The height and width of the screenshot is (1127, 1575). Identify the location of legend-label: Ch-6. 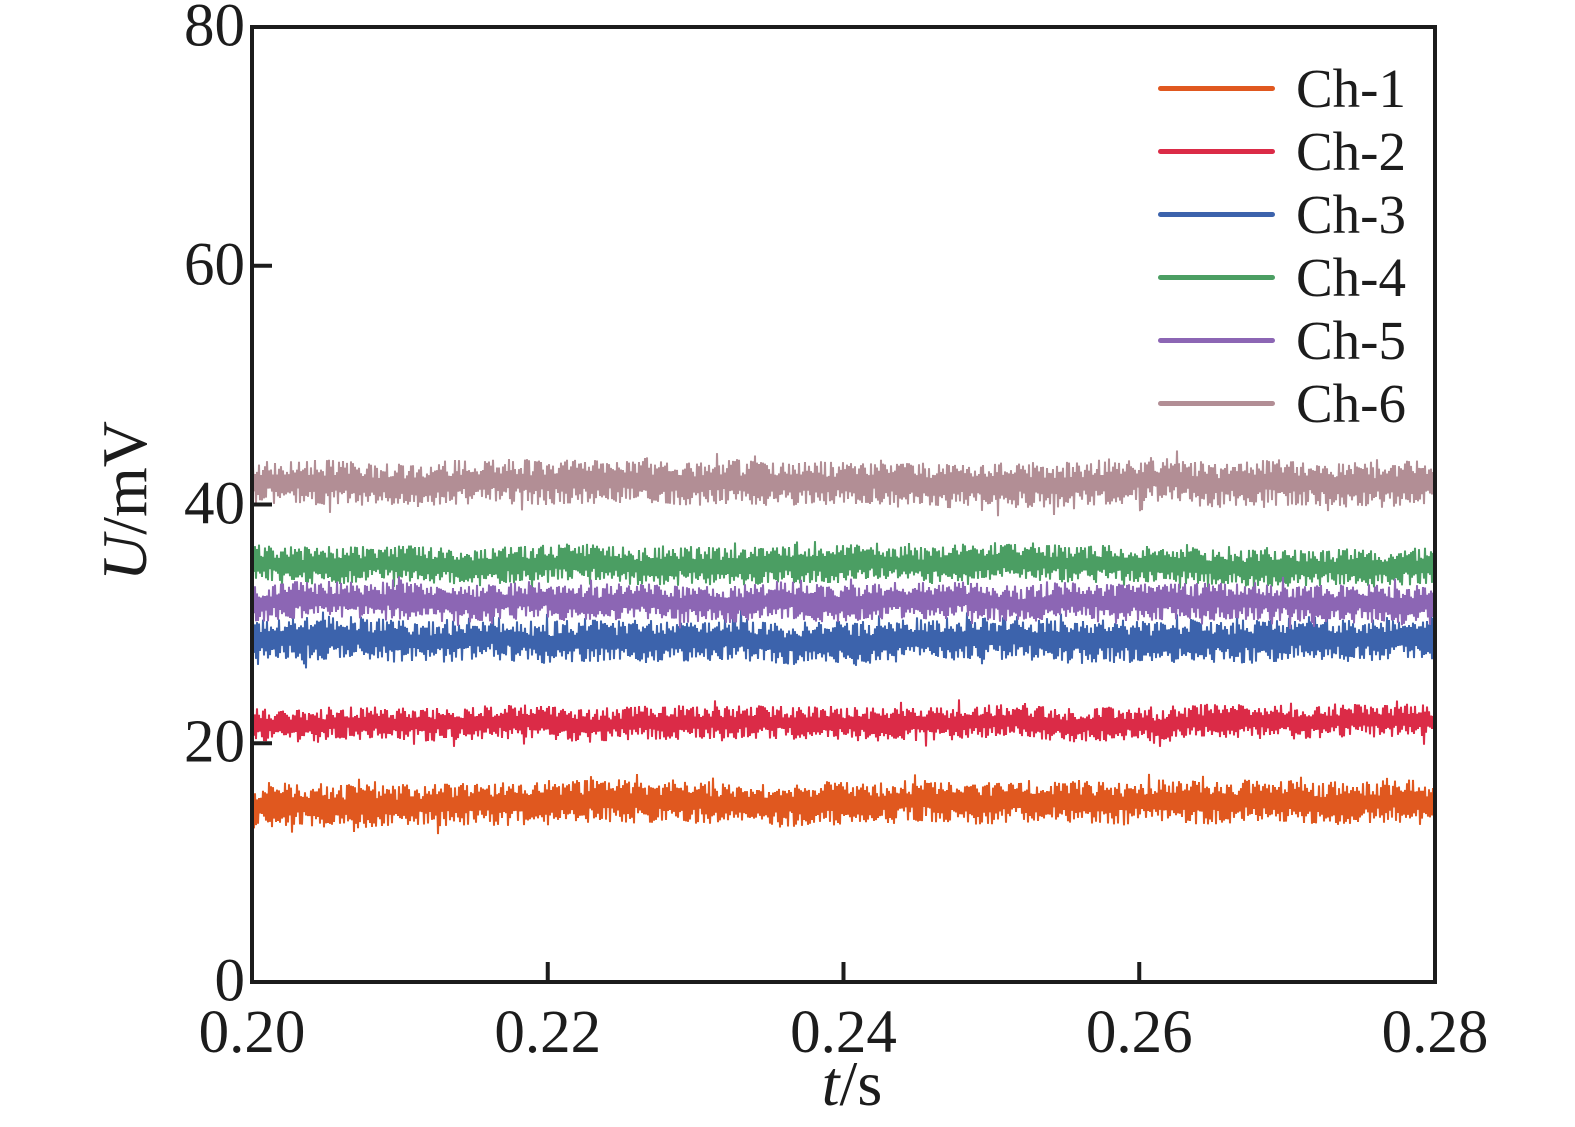
(1351, 403).